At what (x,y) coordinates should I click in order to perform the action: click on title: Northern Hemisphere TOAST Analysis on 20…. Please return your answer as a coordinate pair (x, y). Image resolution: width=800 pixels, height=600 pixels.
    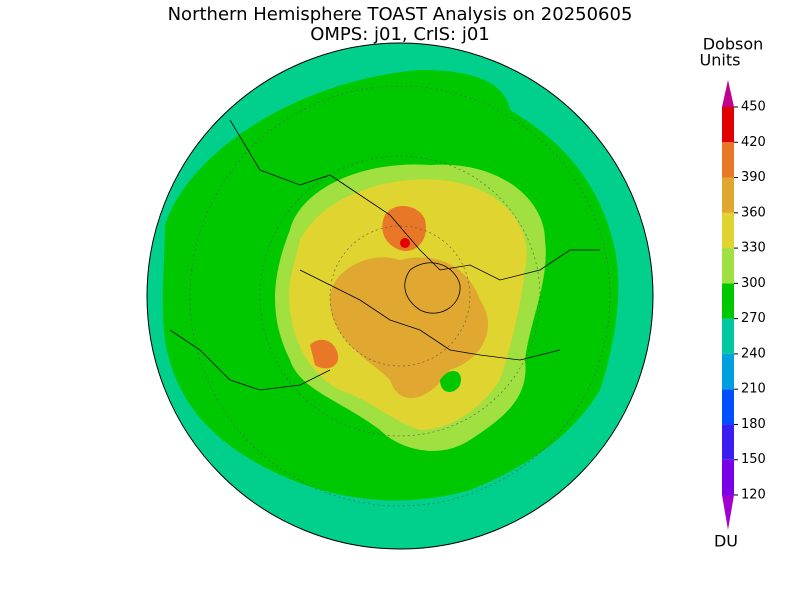
    Looking at the image, I should click on (400, 14).